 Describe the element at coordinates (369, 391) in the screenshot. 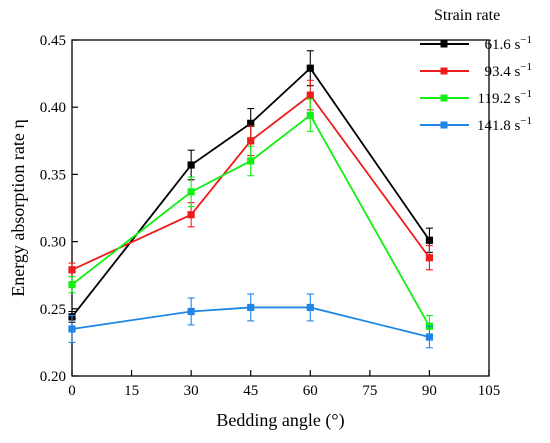

I see `x-tick-label: 75` at that location.